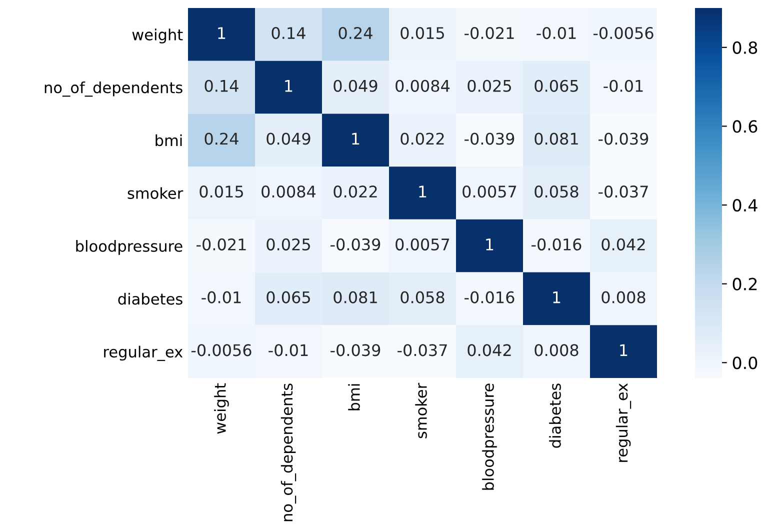 The width and height of the screenshot is (765, 529). What do you see at coordinates (421, 410) in the screenshot?
I see `x-tick-label: smoker` at bounding box center [421, 410].